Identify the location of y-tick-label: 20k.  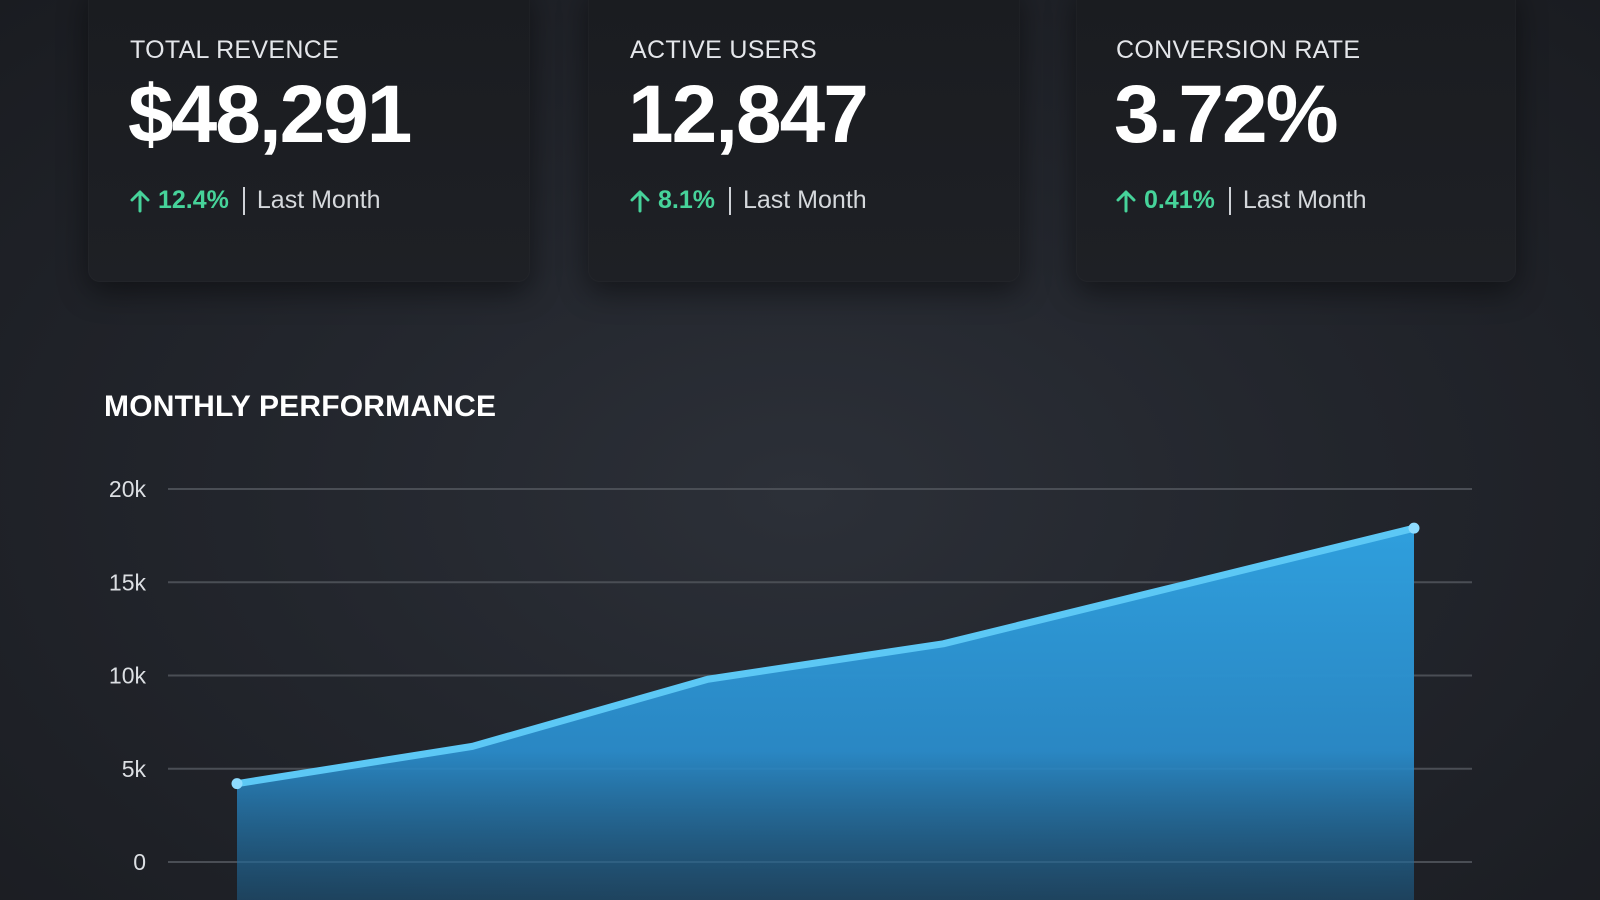
(128, 489).